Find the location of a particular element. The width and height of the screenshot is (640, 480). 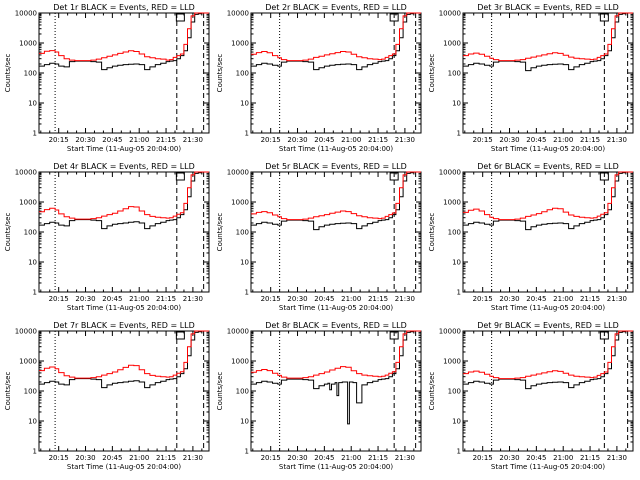

chart-title: Det 1r BLACK = Events, RED = LLD is located at coordinates (124, 7).